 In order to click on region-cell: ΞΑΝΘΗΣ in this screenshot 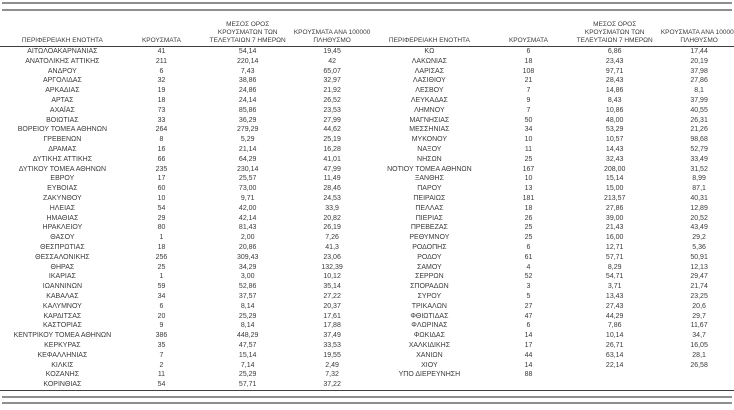, I will do `click(429, 179)`.